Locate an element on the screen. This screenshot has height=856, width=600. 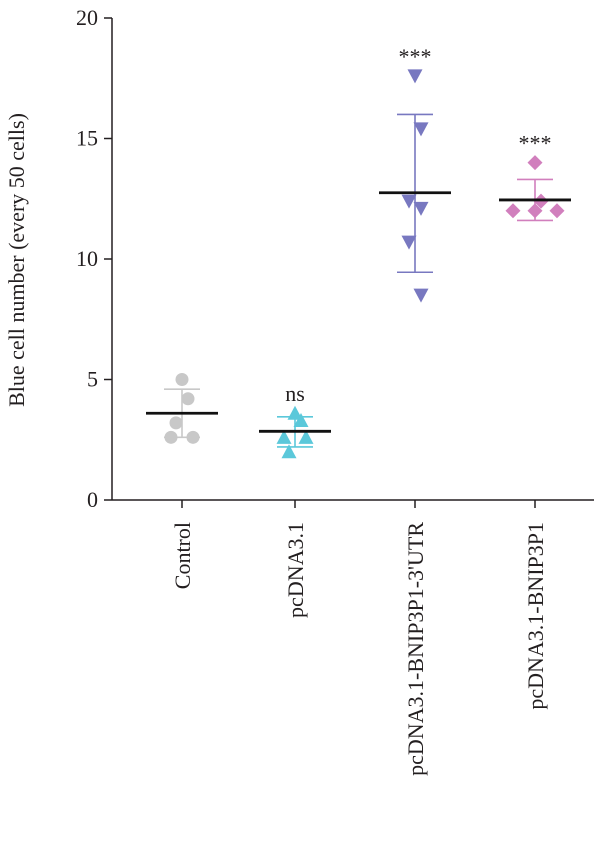
y-tick-label: 10 is located at coordinates (87, 258).